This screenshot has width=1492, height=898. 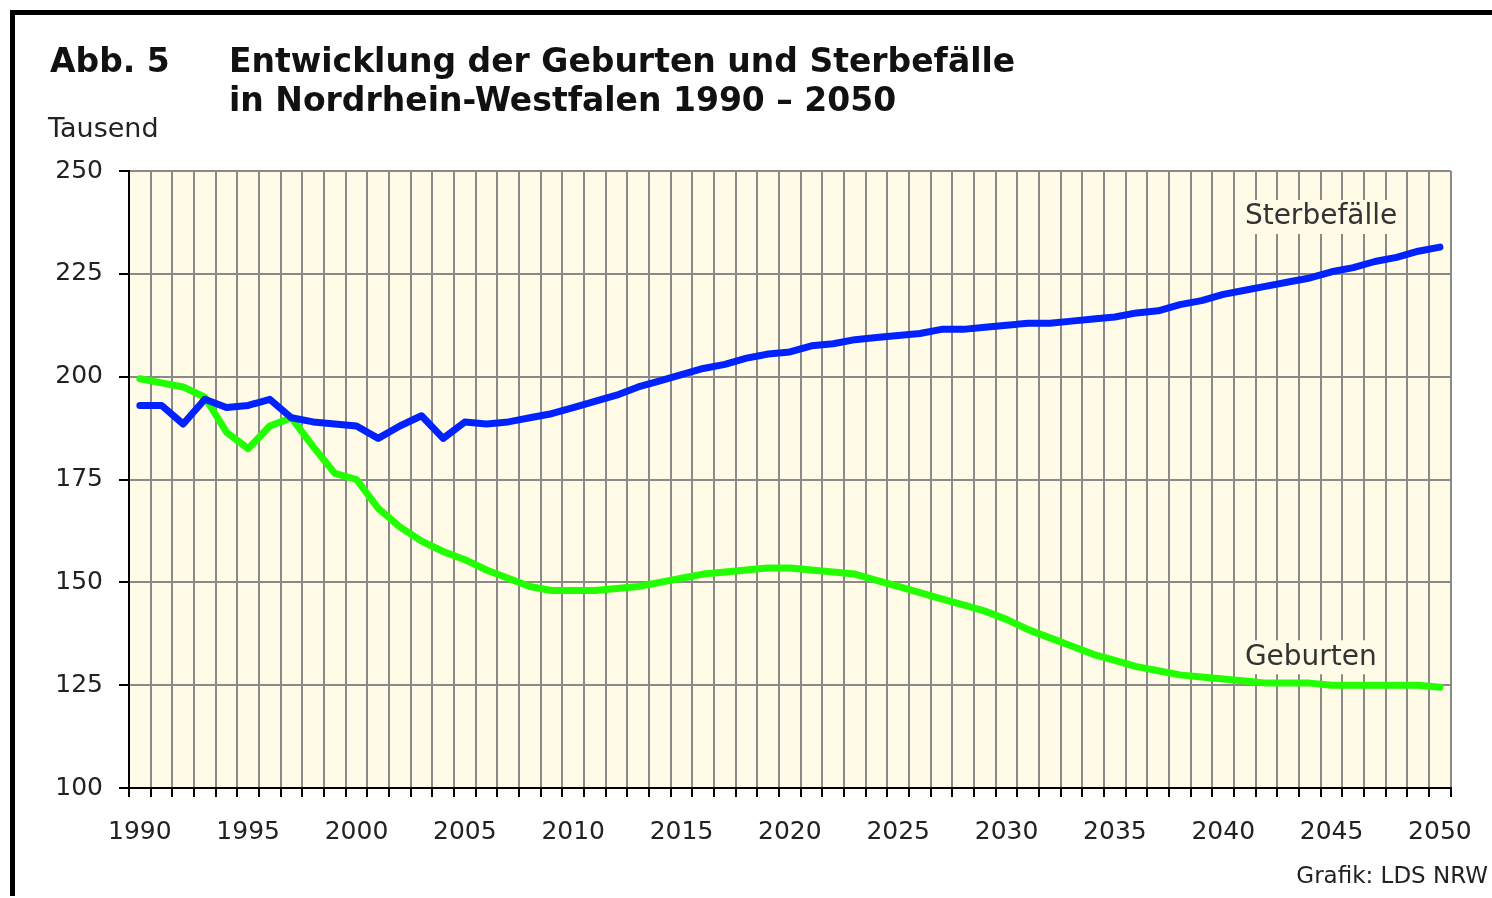 I want to click on caption: Abb. 5, so click(x=110, y=60).